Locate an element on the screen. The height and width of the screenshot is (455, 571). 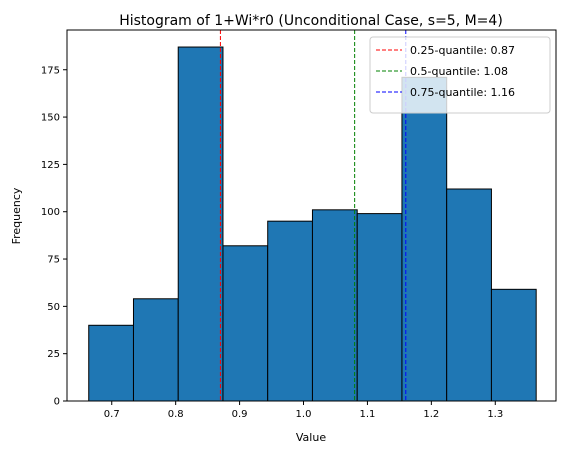
y-tick-label: 25 is located at coordinates (53, 354).